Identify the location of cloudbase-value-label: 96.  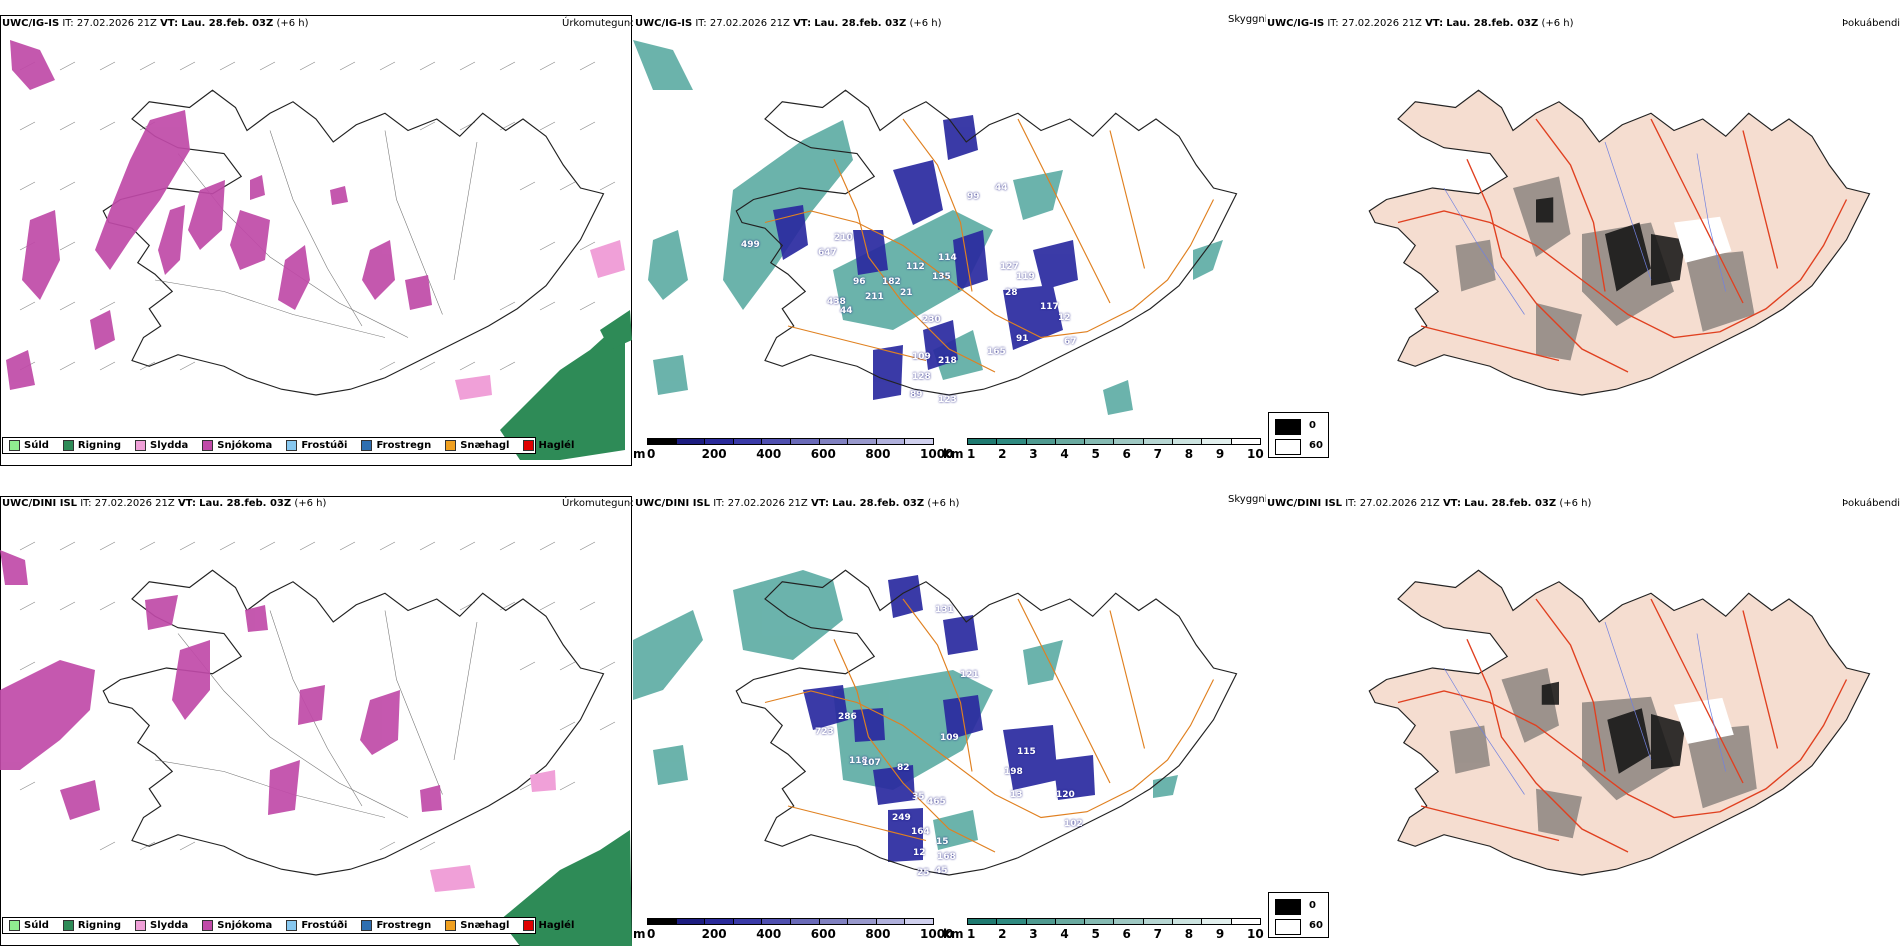
(859, 282).